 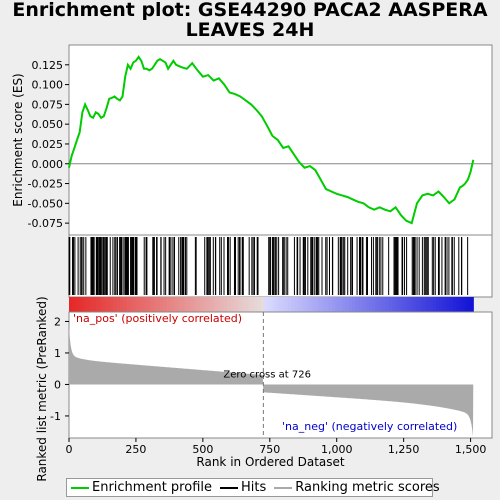 I want to click on chart-title-line1: Enrichment plot: GSE44290 PACA2 AASPERA, so click(x=250, y=10).